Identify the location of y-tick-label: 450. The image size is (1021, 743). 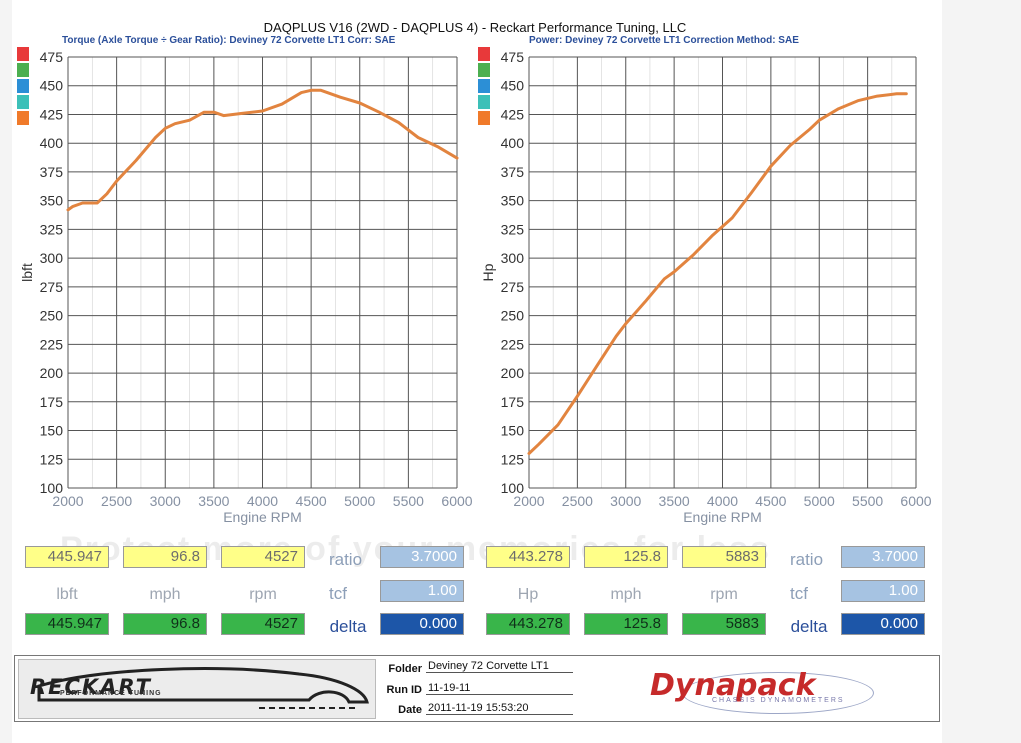
(52, 86).